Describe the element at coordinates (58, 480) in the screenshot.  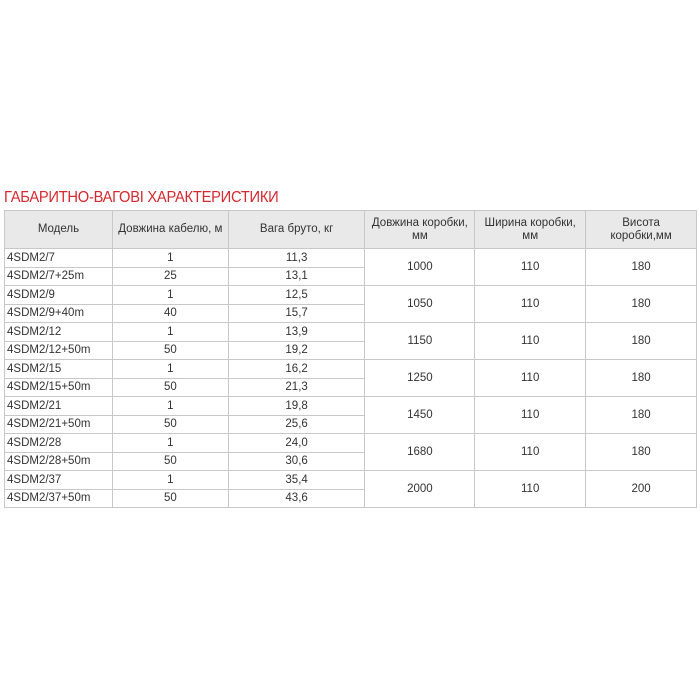
I see `model-cell: 4SDM2/37` at that location.